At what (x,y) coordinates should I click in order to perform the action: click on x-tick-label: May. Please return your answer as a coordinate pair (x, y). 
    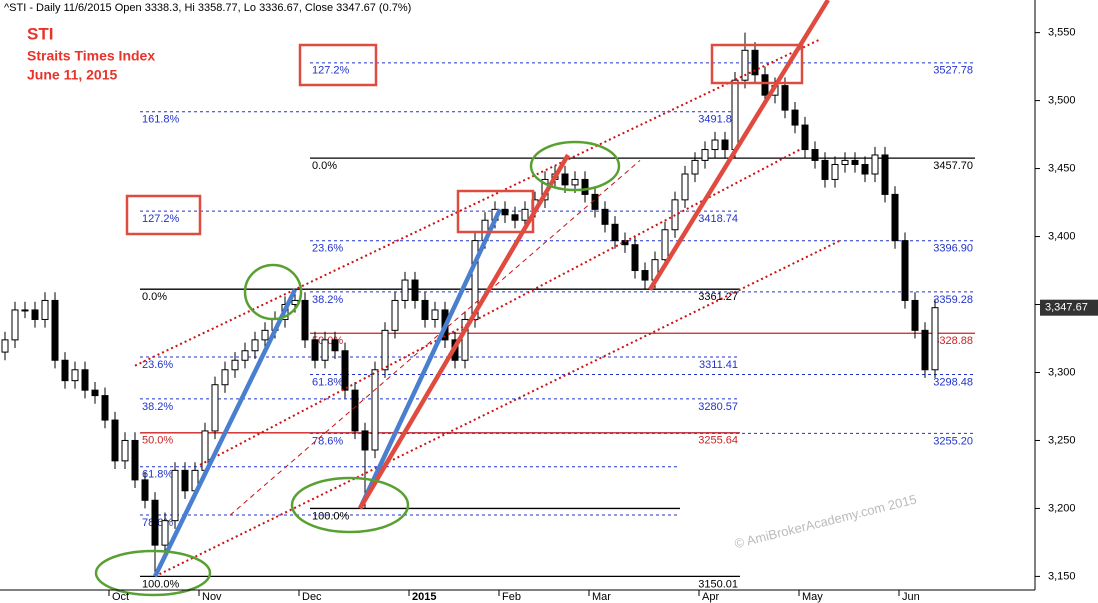
    Looking at the image, I should click on (812, 597).